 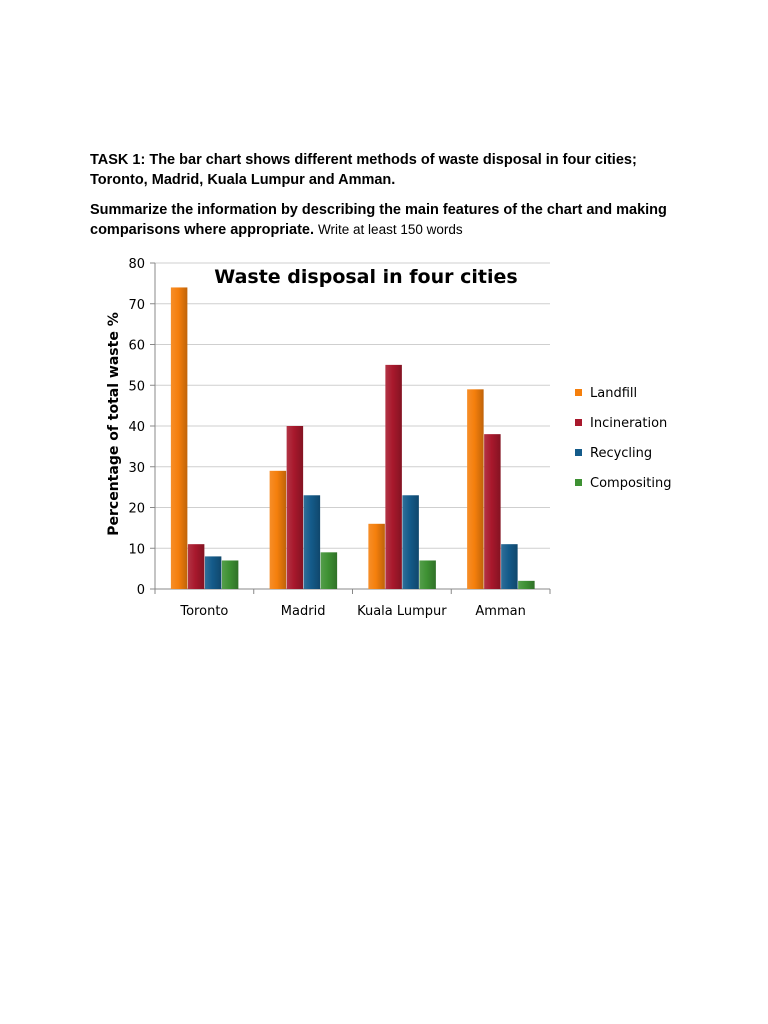 I want to click on bars, so click(x=352, y=438).